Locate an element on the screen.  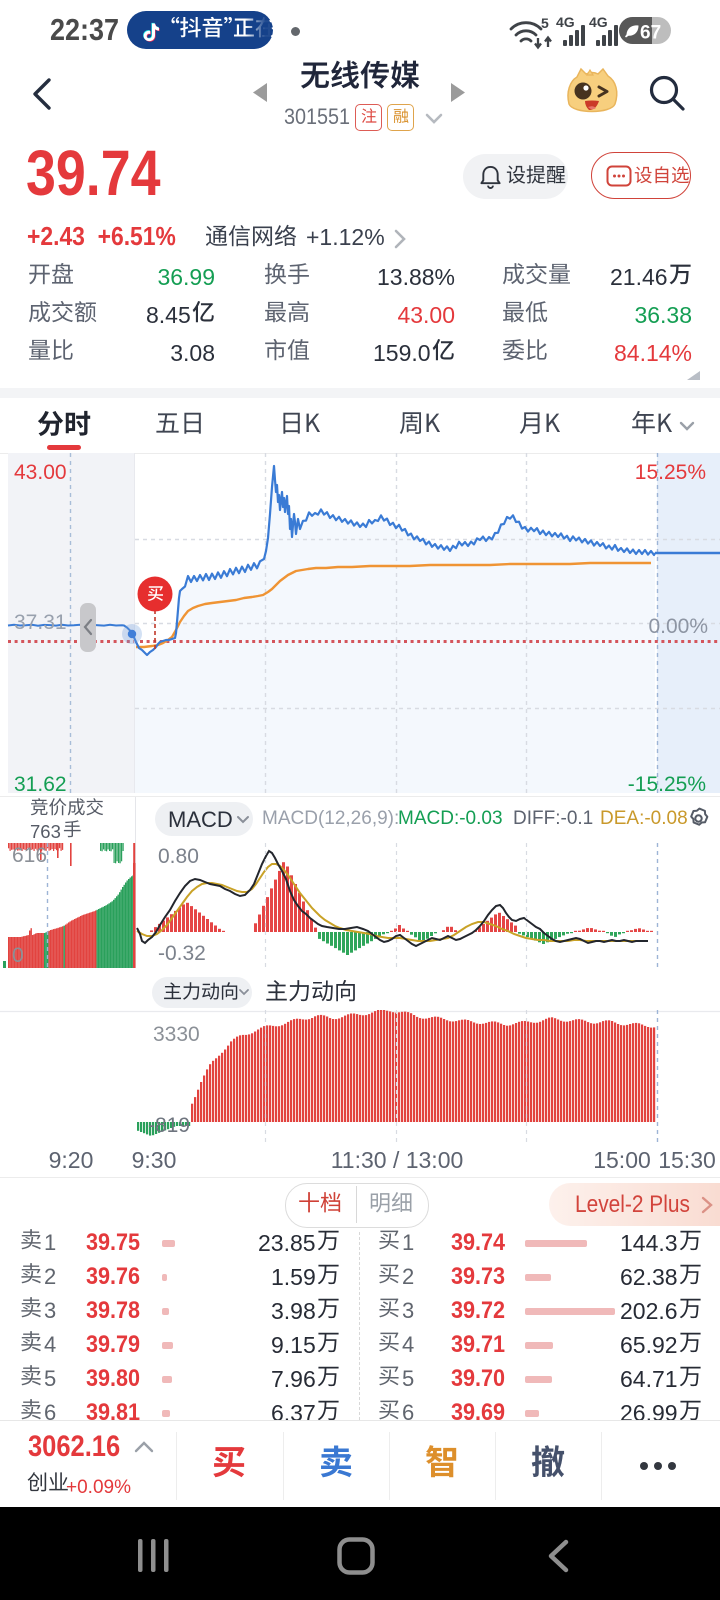
svg-text: 67 is located at coordinates (650, 33).